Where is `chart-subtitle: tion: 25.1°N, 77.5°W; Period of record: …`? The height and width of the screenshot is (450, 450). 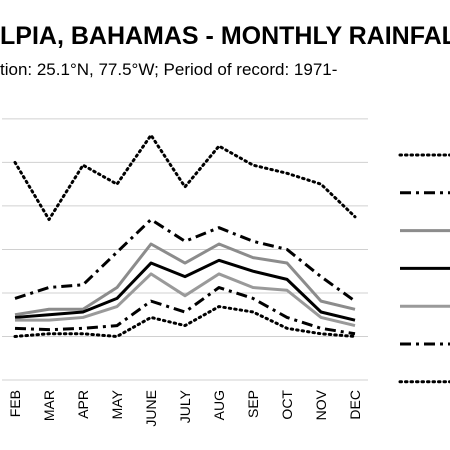
chart-subtitle: tion: 25.1°N, 77.5°W; Period of record: … is located at coordinates (169, 69).